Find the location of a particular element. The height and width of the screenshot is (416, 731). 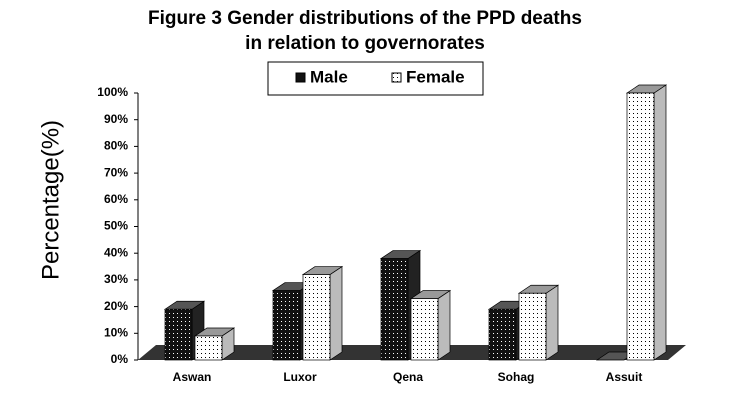

y-tick-label: 60% is located at coordinates (116, 199).